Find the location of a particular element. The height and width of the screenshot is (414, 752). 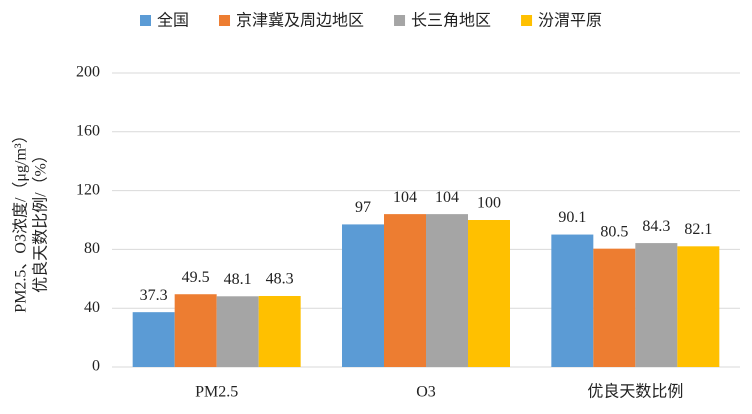

data-label: 80.5 is located at coordinates (614, 231).